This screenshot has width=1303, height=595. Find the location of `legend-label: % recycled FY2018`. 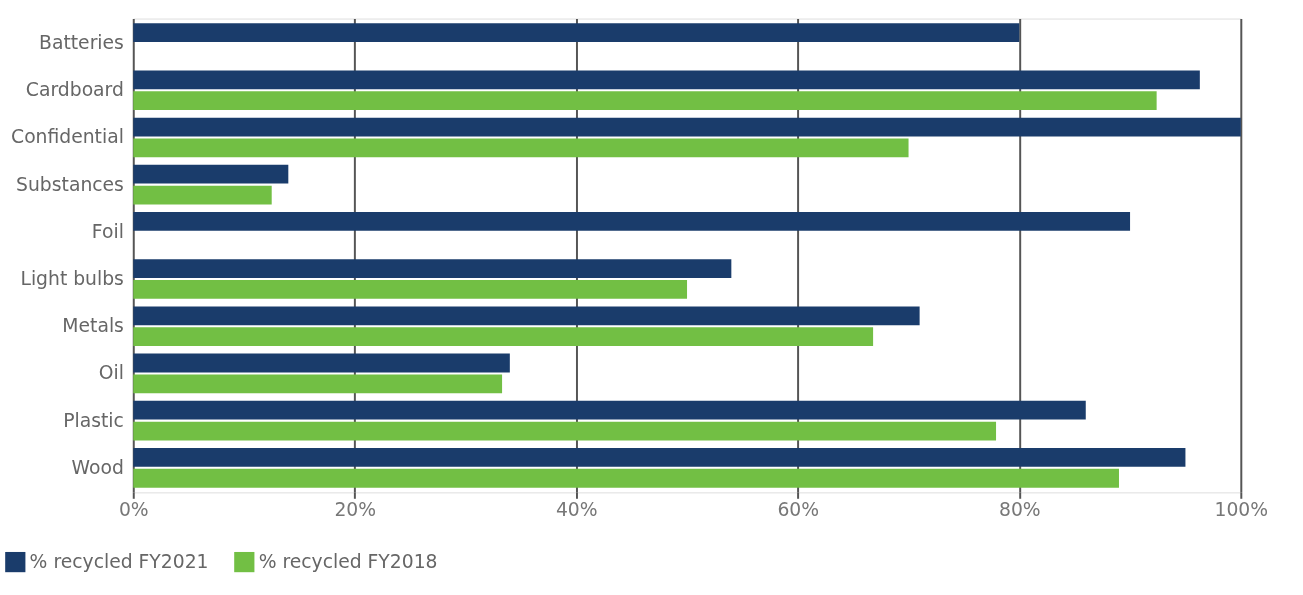

legend-label: % recycled FY2018 is located at coordinates (348, 562).